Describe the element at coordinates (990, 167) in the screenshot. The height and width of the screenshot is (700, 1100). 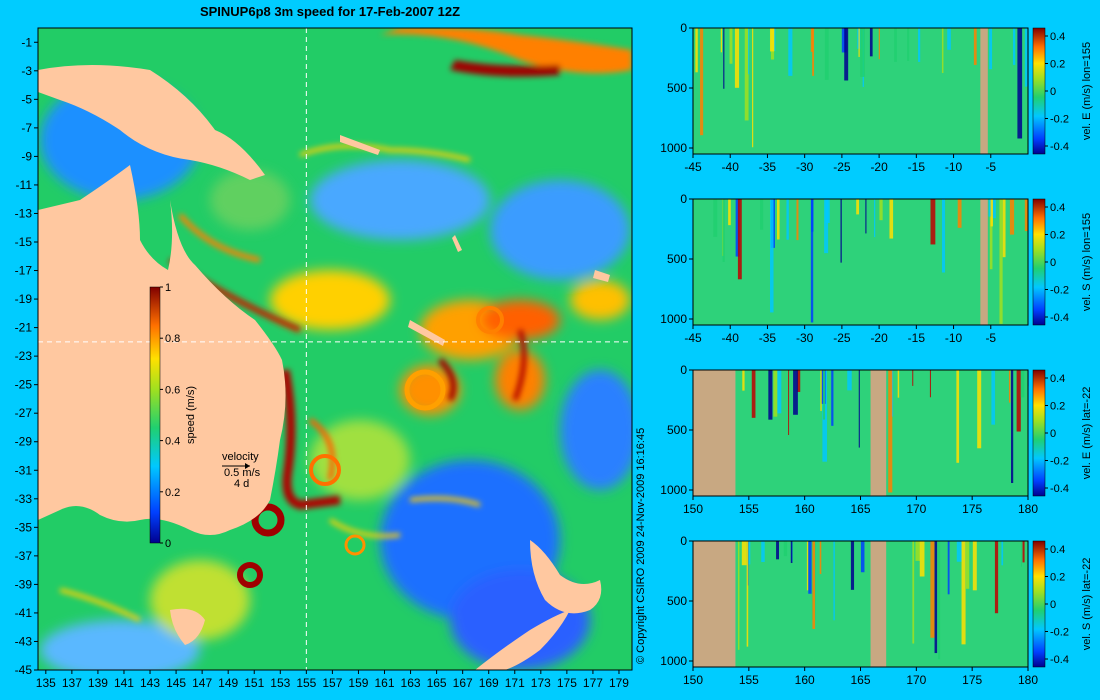
I see `section-x-tick-label: -5` at that location.